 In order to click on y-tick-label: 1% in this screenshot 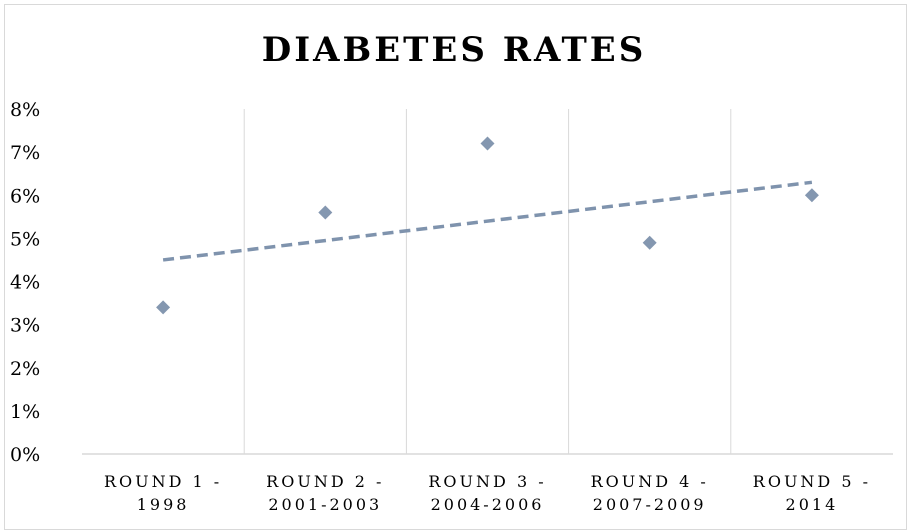, I will do `click(25, 412)`.